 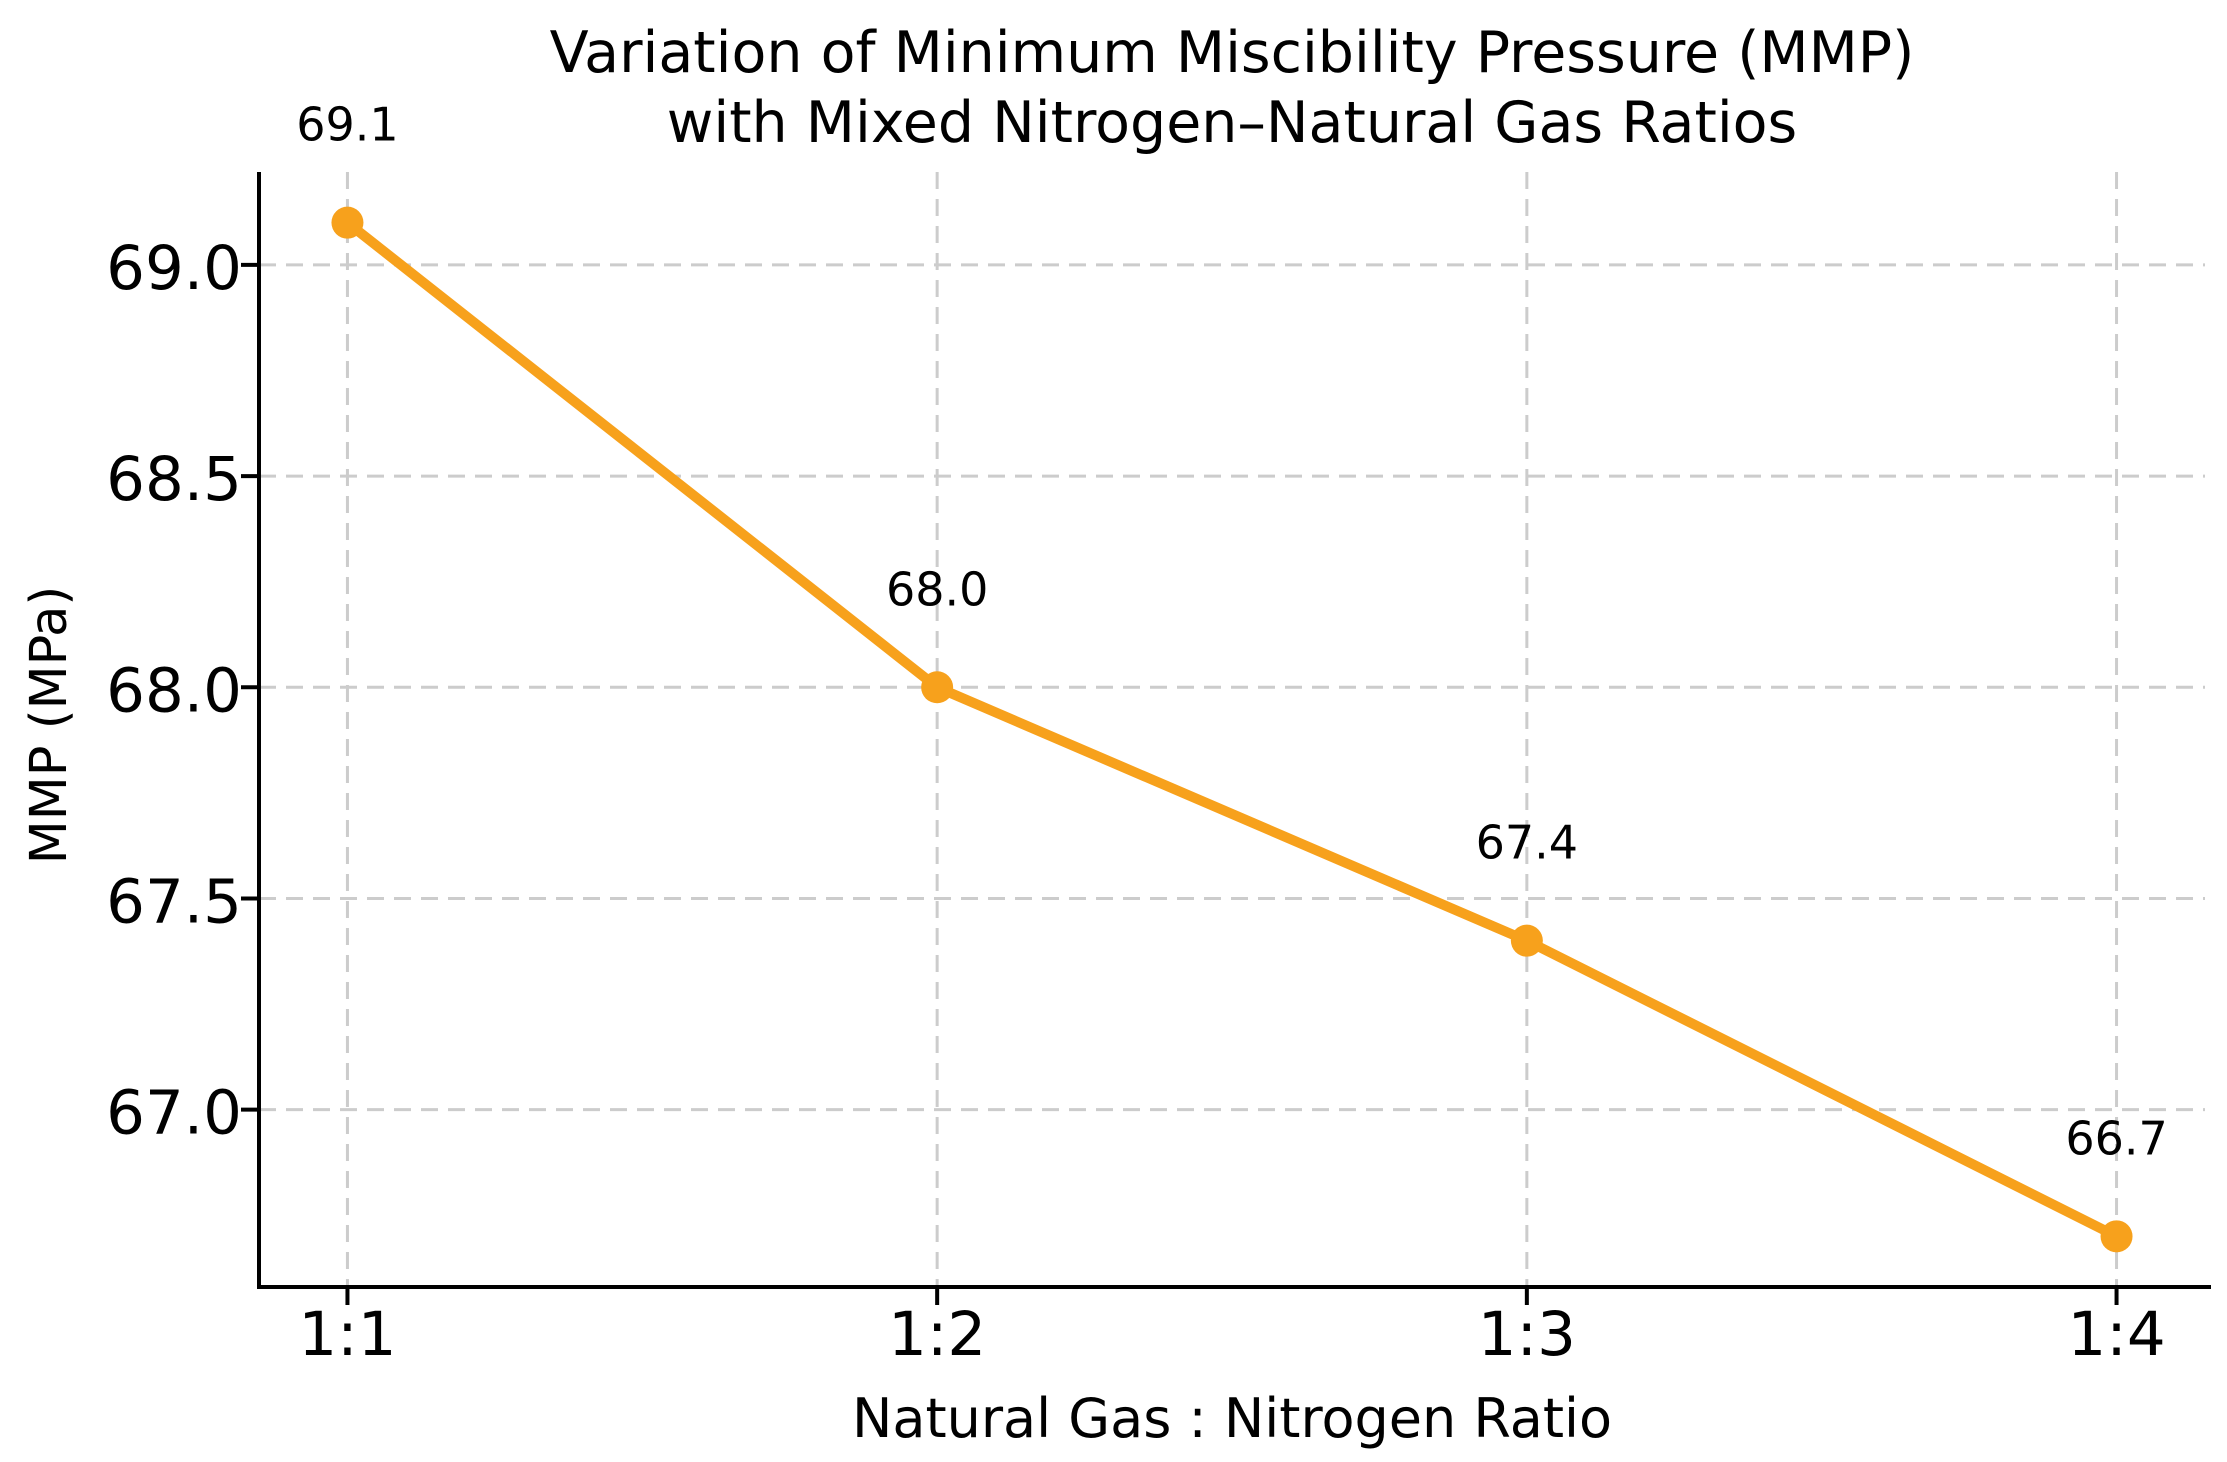 I want to click on x-tick-label: 1:3, so click(x=1527, y=1334).